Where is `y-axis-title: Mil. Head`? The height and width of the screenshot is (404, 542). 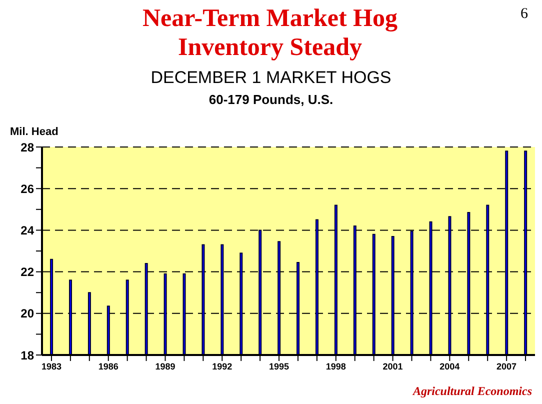
y-axis-title: Mil. Head is located at coordinates (34, 132).